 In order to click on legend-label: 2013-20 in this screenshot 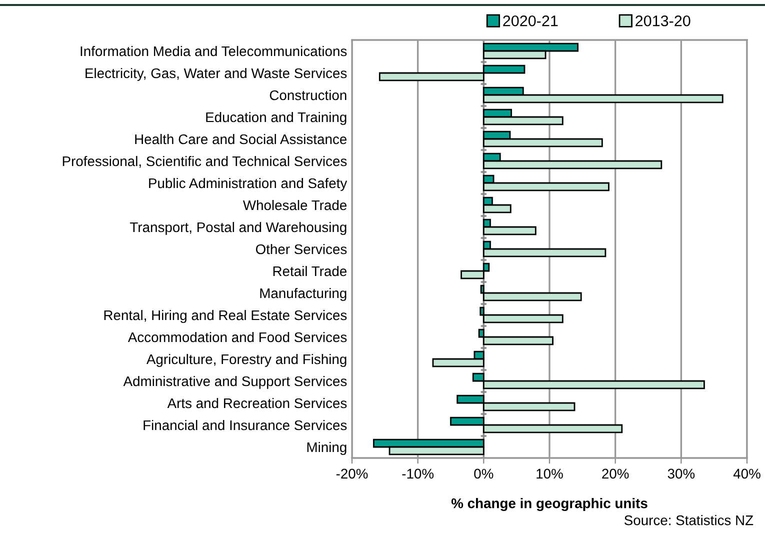, I will do `click(663, 20)`.